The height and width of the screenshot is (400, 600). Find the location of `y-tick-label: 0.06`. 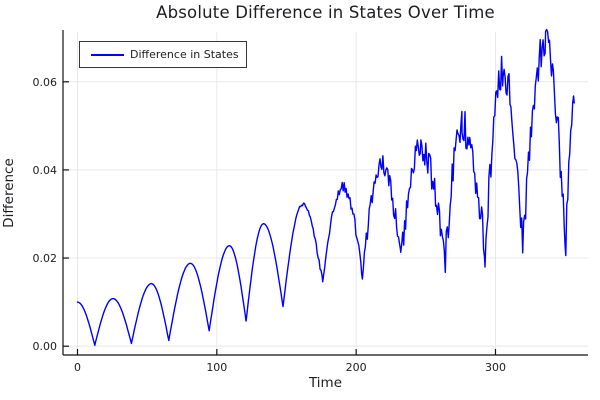

y-tick-label: 0.06 is located at coordinates (45, 82).